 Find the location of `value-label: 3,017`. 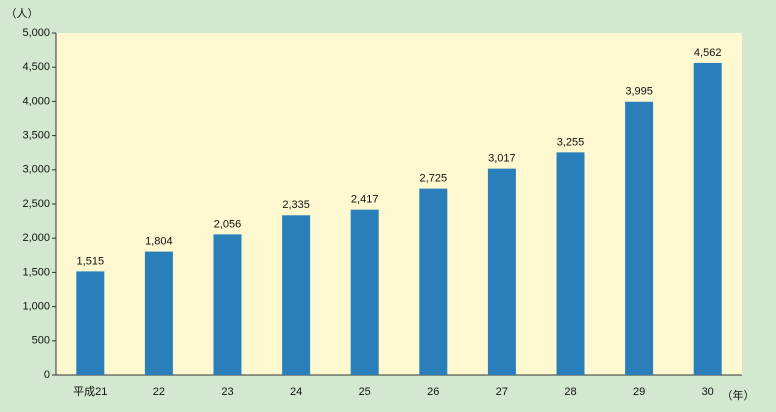

value-label: 3,017 is located at coordinates (502, 159).